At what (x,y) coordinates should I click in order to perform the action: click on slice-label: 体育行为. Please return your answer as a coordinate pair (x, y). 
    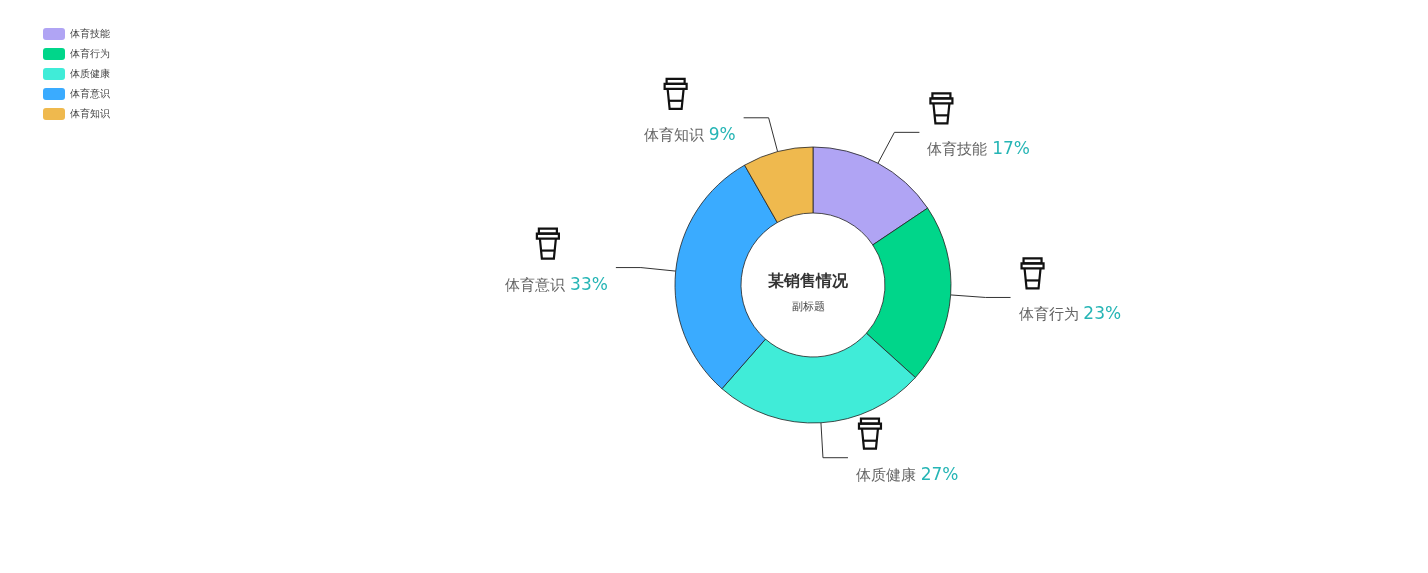
    Looking at the image, I should click on (1051, 314).